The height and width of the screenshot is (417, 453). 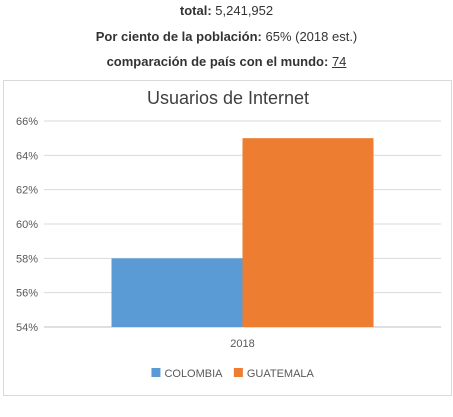 I want to click on percent-value: 65% (2018 est.), so click(x=311, y=36).